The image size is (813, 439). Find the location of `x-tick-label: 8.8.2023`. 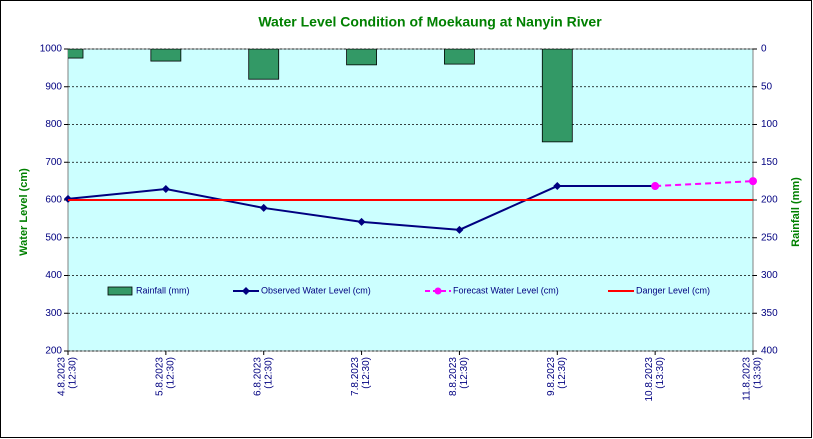

x-tick-label: 8.8.2023 is located at coordinates (453, 376).